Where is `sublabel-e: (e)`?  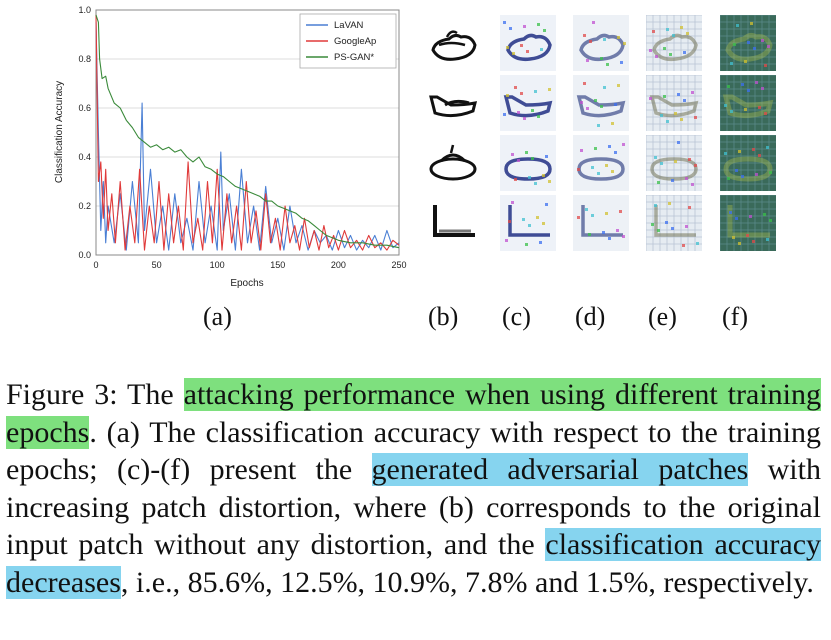 sublabel-e: (e) is located at coordinates (662, 316).